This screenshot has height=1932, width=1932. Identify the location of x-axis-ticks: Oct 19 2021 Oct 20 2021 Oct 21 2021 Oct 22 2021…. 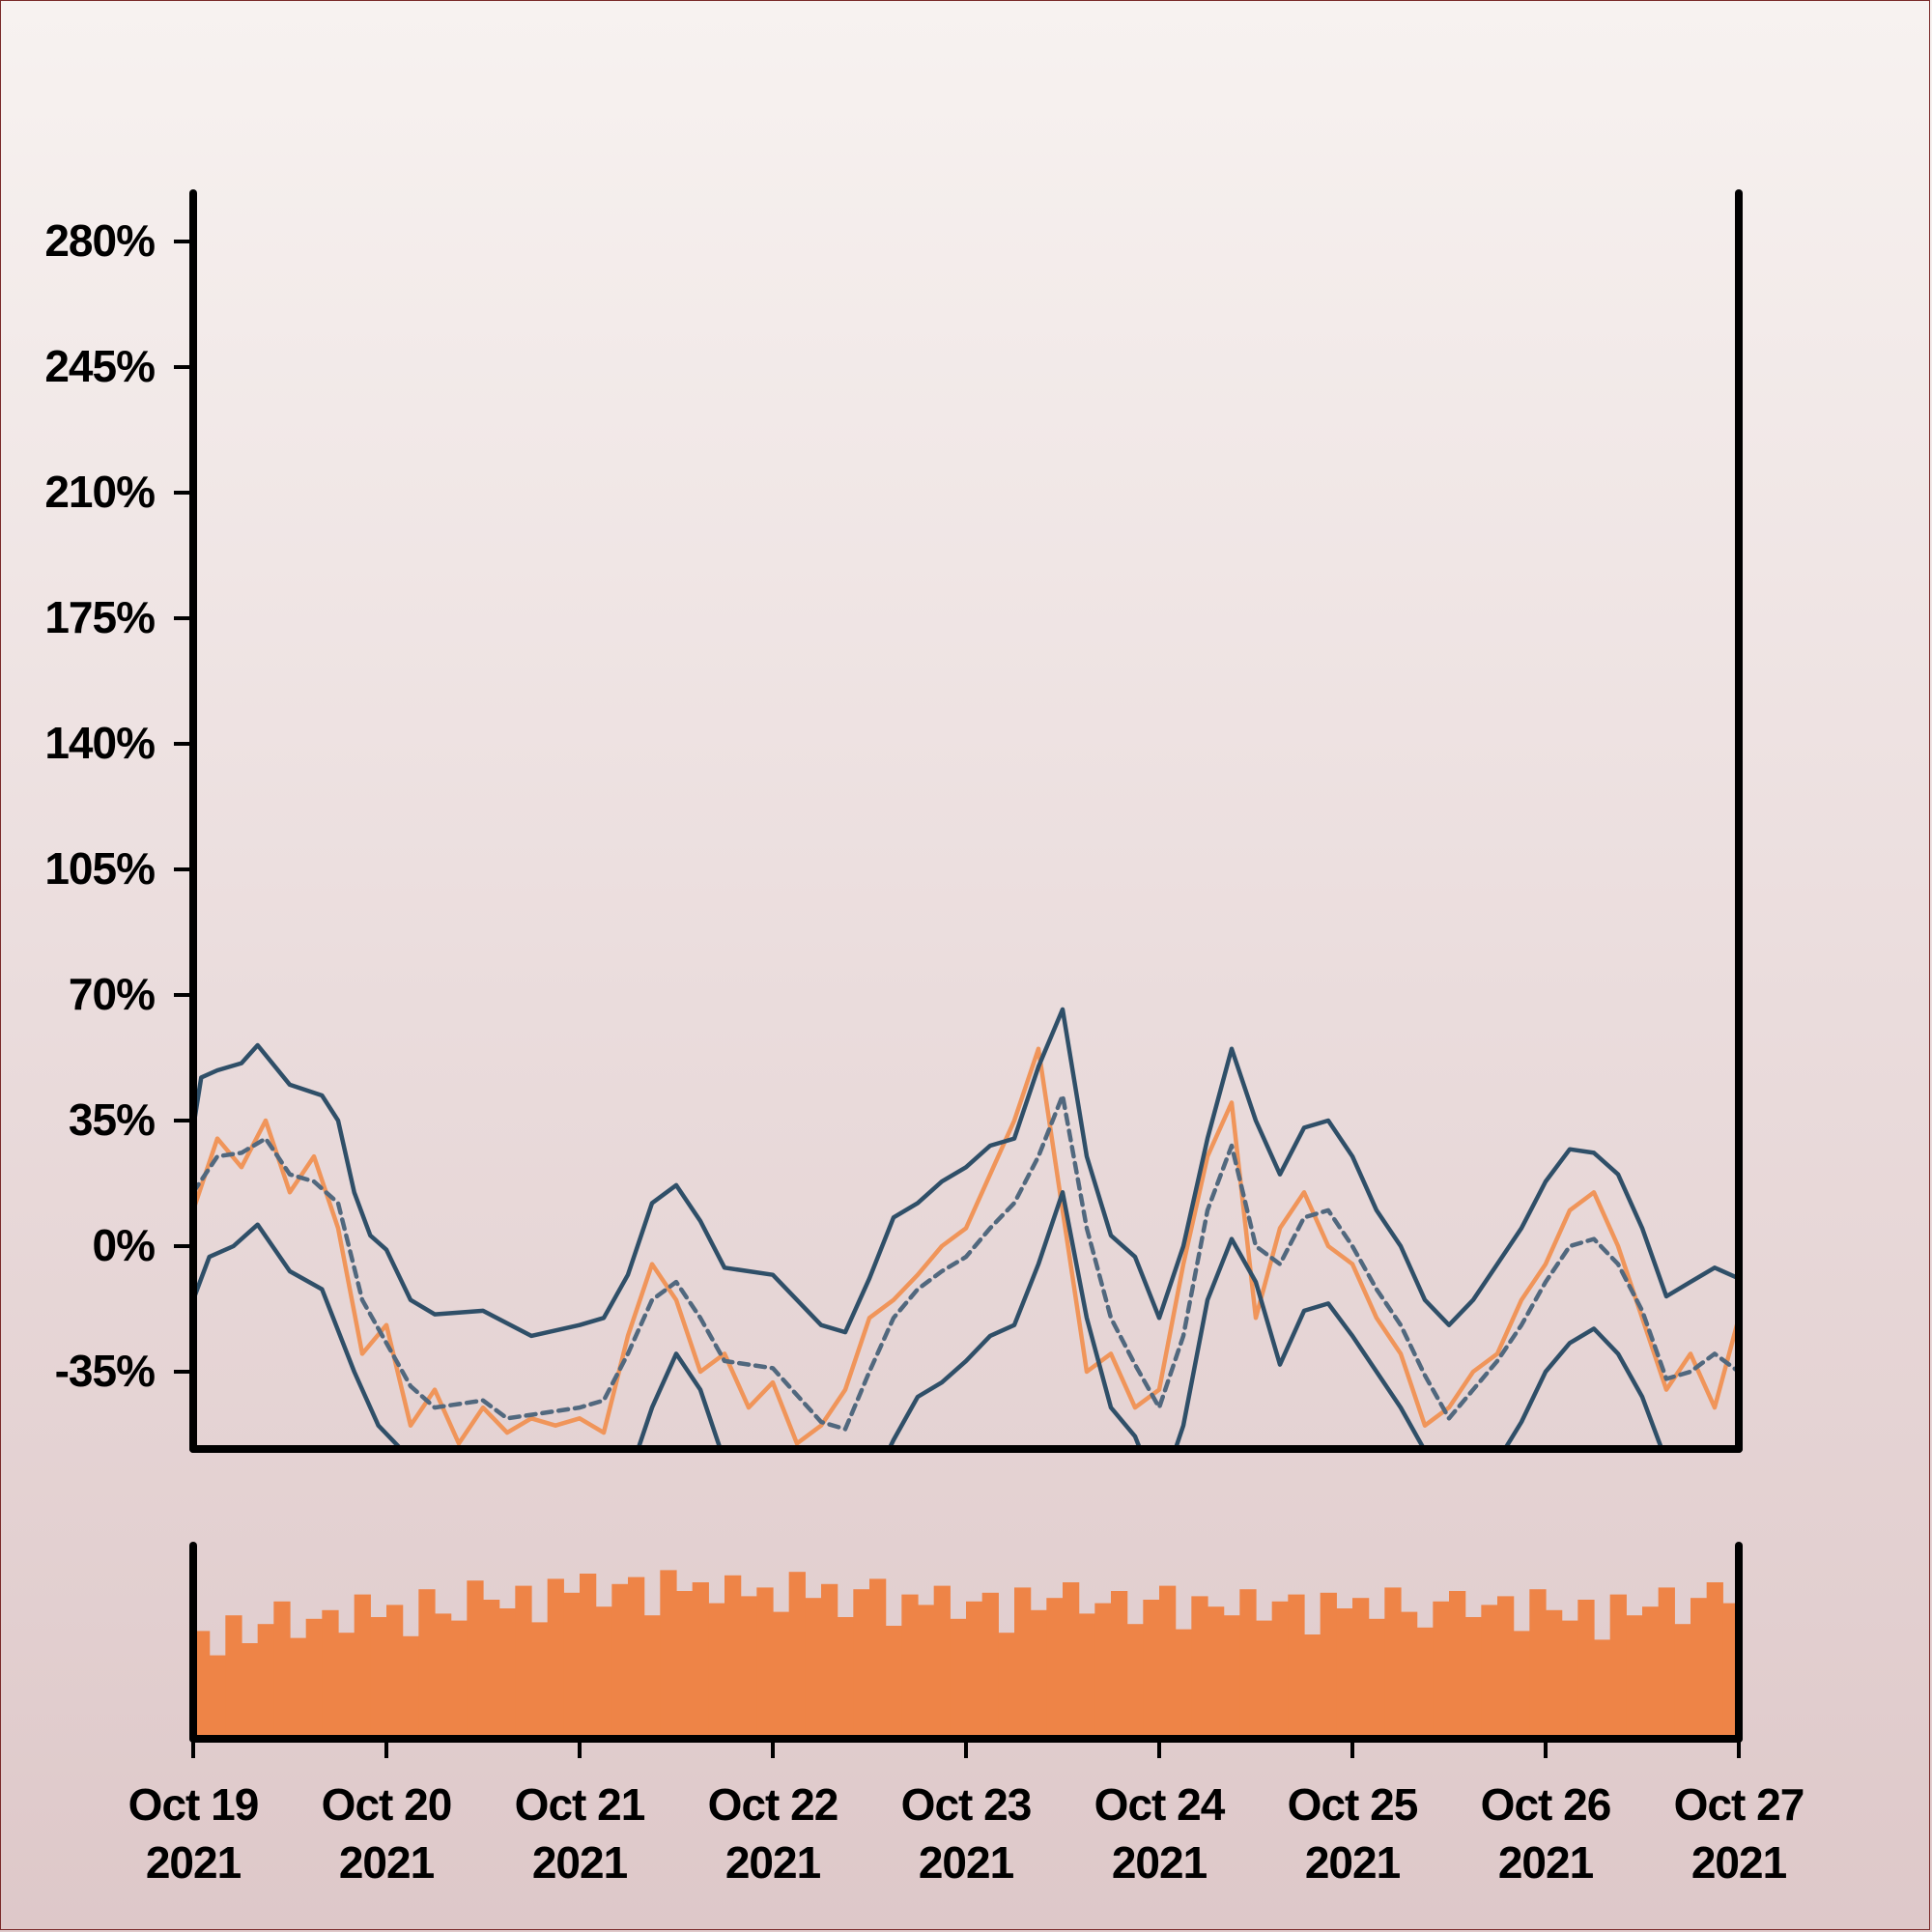
(966, 1813).